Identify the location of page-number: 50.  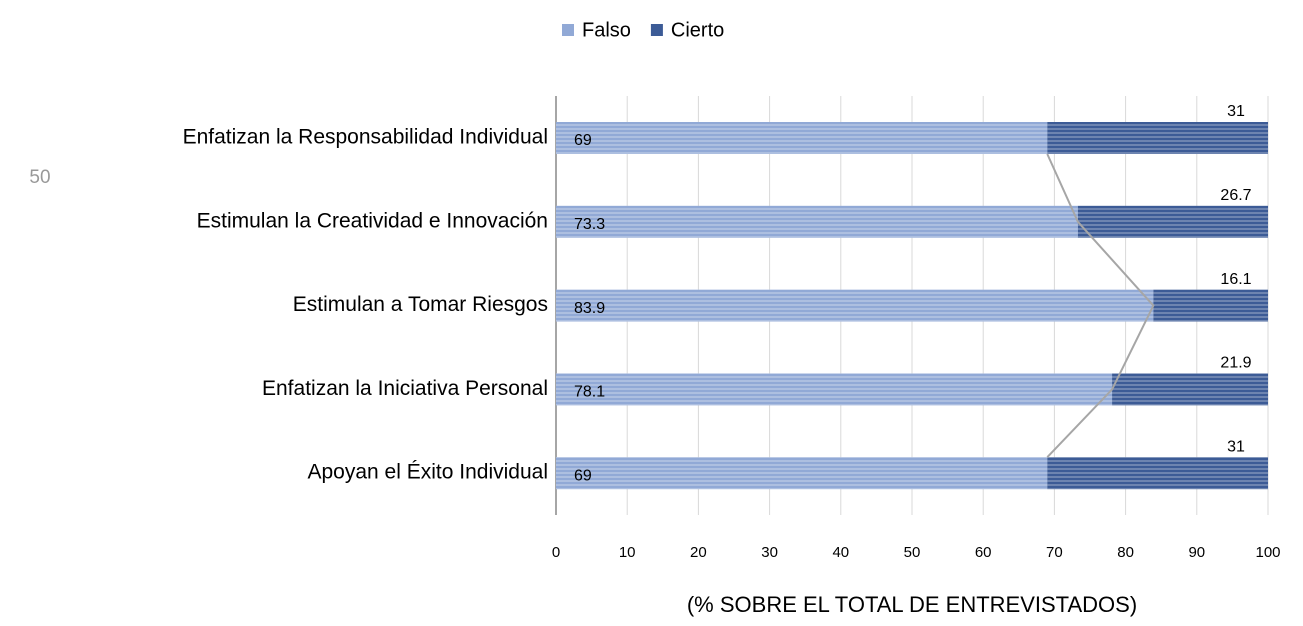
(39, 177).